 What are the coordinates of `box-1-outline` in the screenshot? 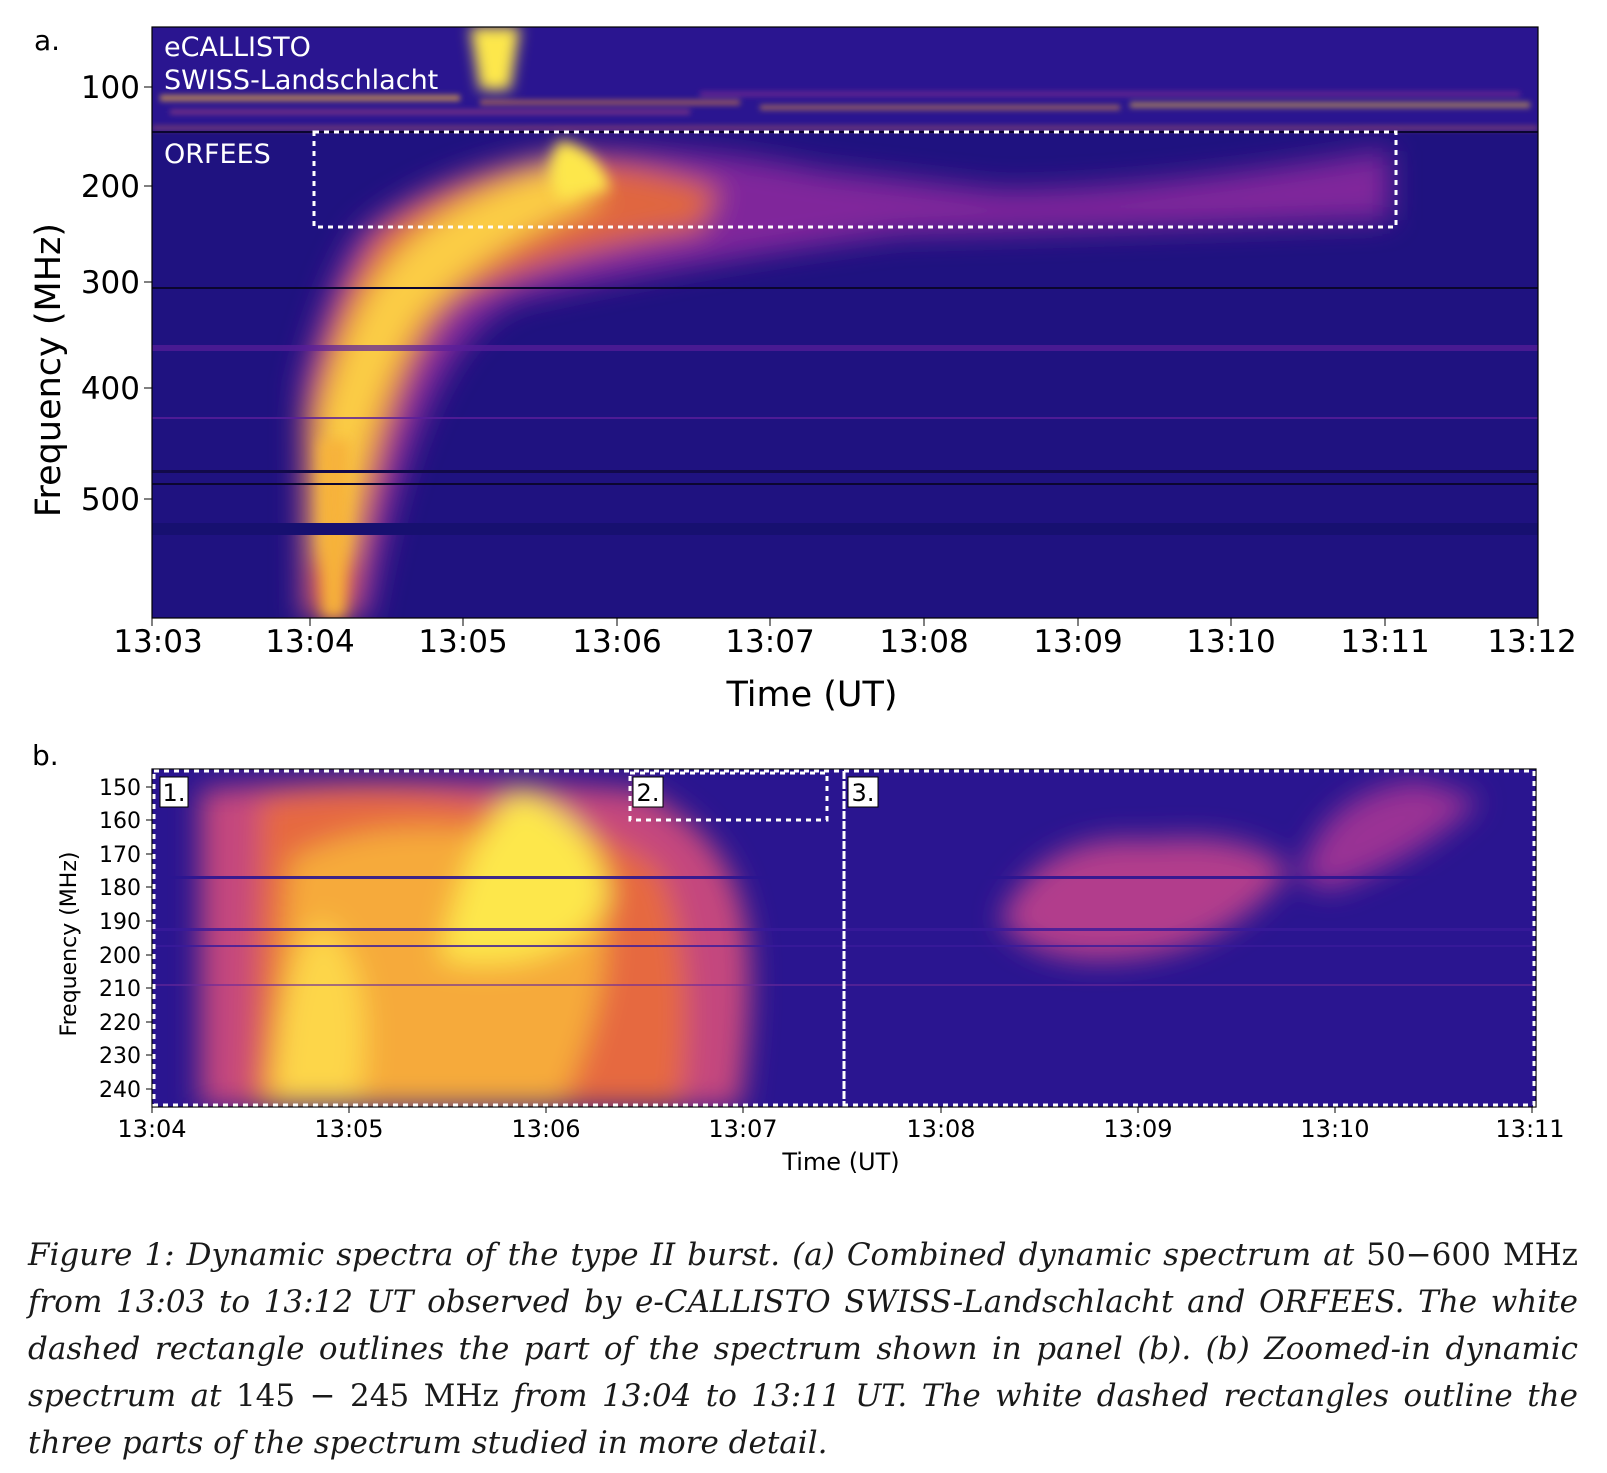 It's located at (499, 938).